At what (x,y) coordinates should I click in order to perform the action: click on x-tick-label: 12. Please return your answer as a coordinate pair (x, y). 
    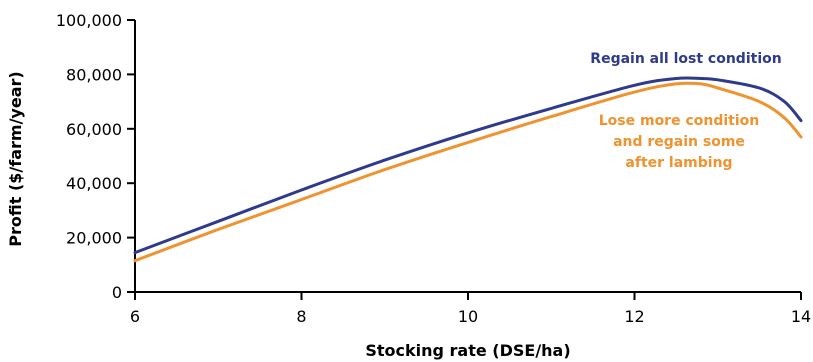
    Looking at the image, I should click on (634, 316).